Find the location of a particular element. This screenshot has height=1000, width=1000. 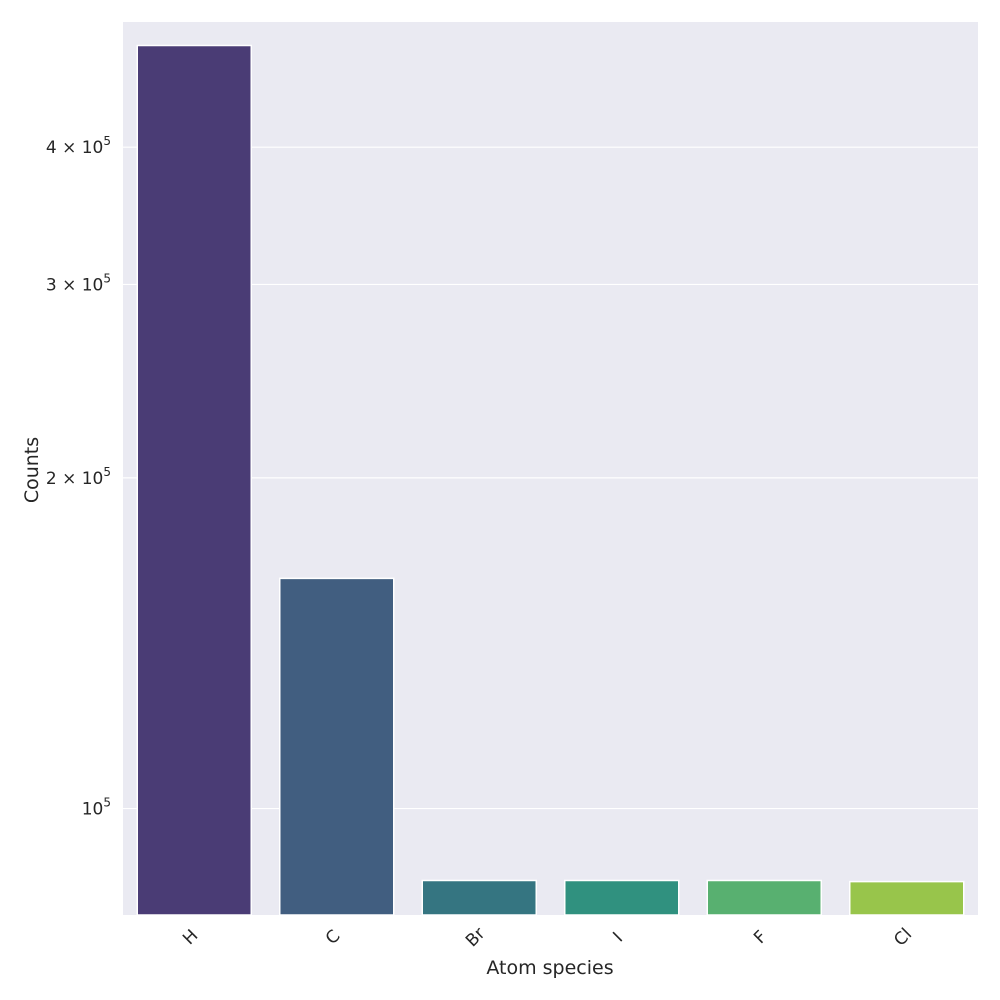

bar-cl is located at coordinates (907, 898).